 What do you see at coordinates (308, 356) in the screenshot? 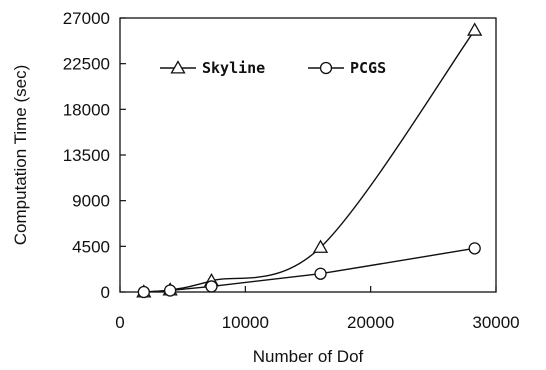
I see `x-axis-title: Number of Dof` at bounding box center [308, 356].